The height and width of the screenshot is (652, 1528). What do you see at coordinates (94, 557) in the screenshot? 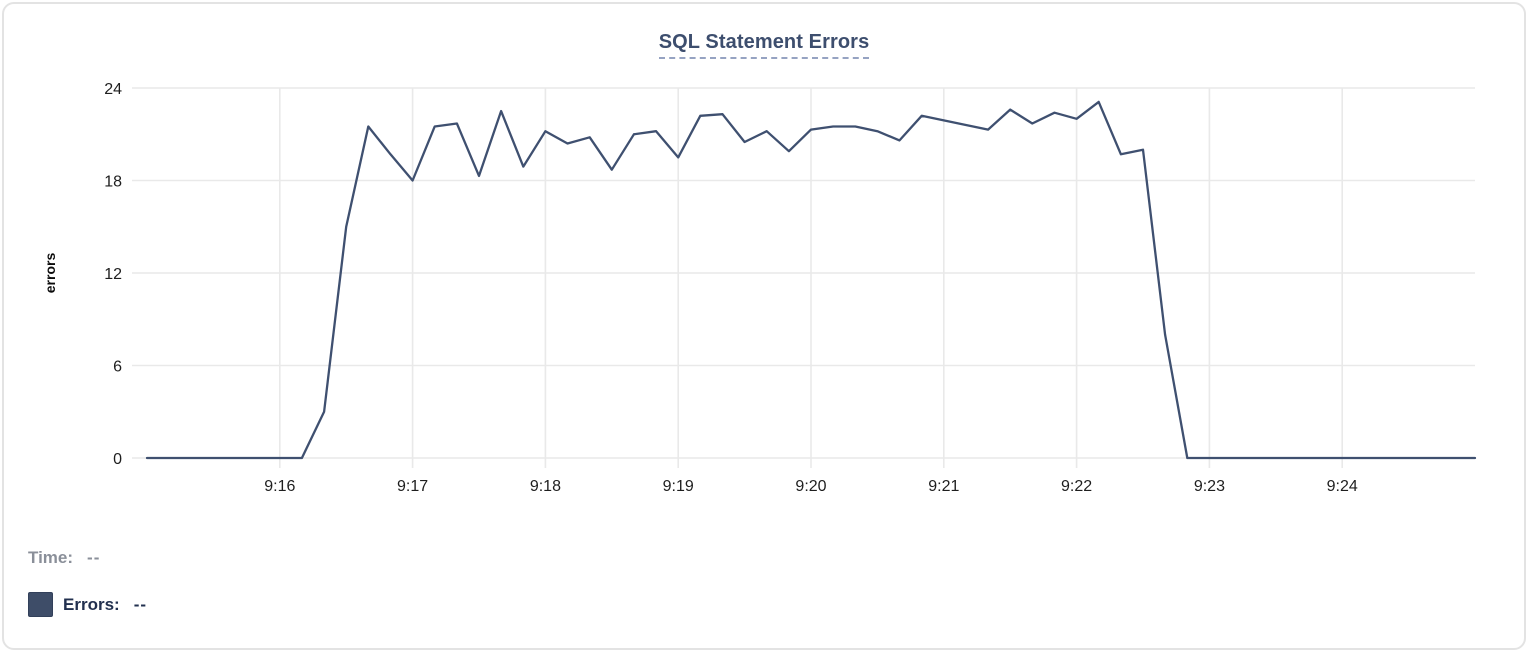
I see `time-value: --` at bounding box center [94, 557].